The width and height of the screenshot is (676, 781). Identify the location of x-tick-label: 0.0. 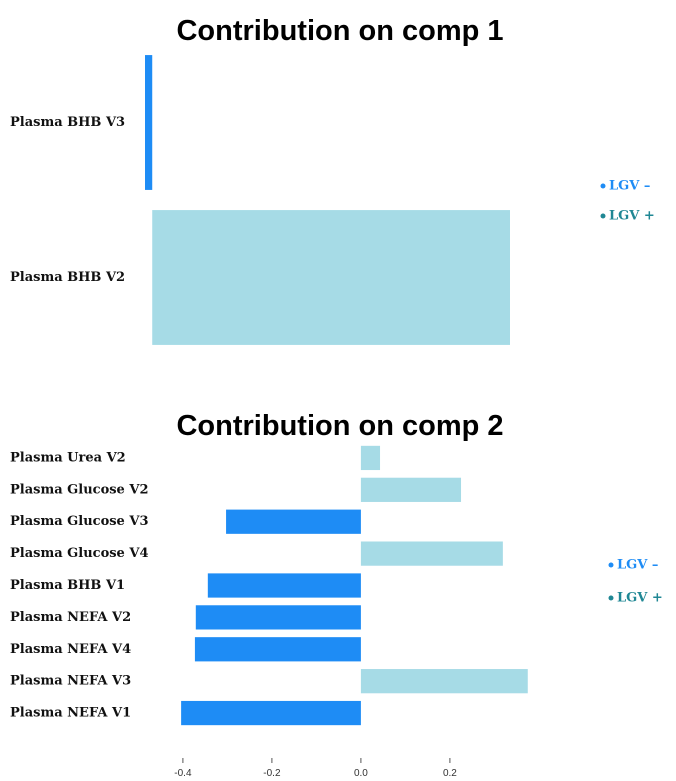
(361, 773).